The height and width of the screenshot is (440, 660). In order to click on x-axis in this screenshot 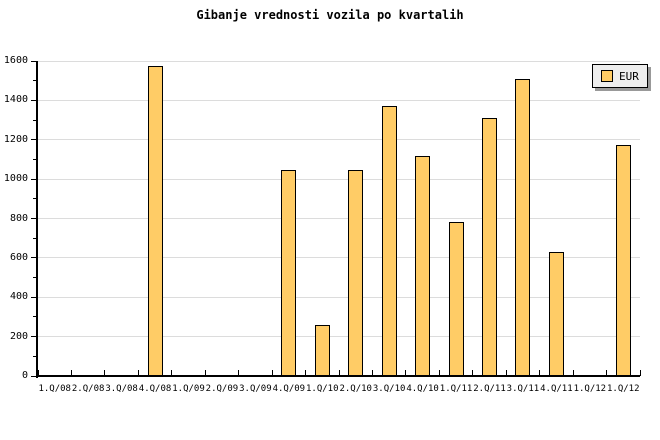, I will do `click(338, 376)`.